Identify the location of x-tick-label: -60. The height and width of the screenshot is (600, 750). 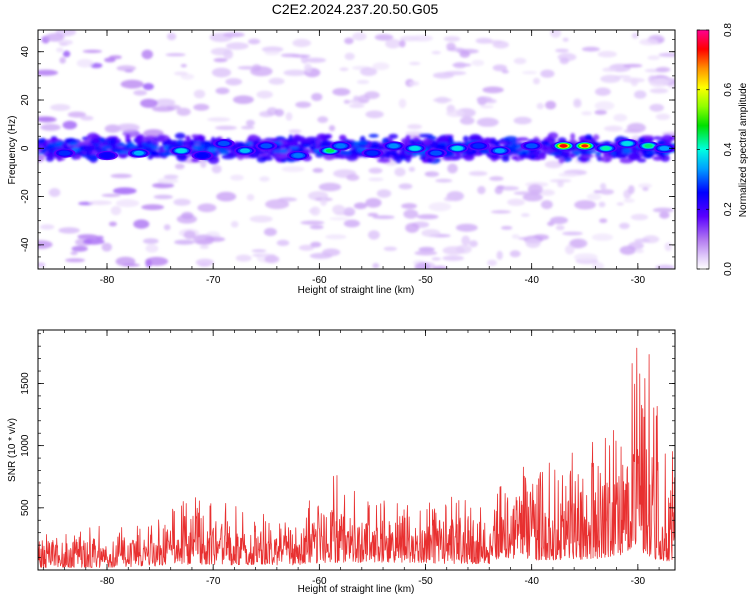
(319, 280).